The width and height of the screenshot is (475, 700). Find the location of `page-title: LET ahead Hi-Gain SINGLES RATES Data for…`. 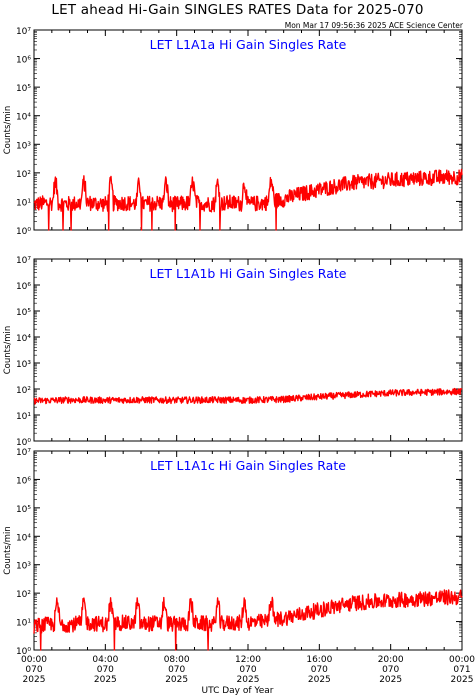

page-title: LET ahead Hi-Gain SINGLES RATES Data for… is located at coordinates (237, 10).